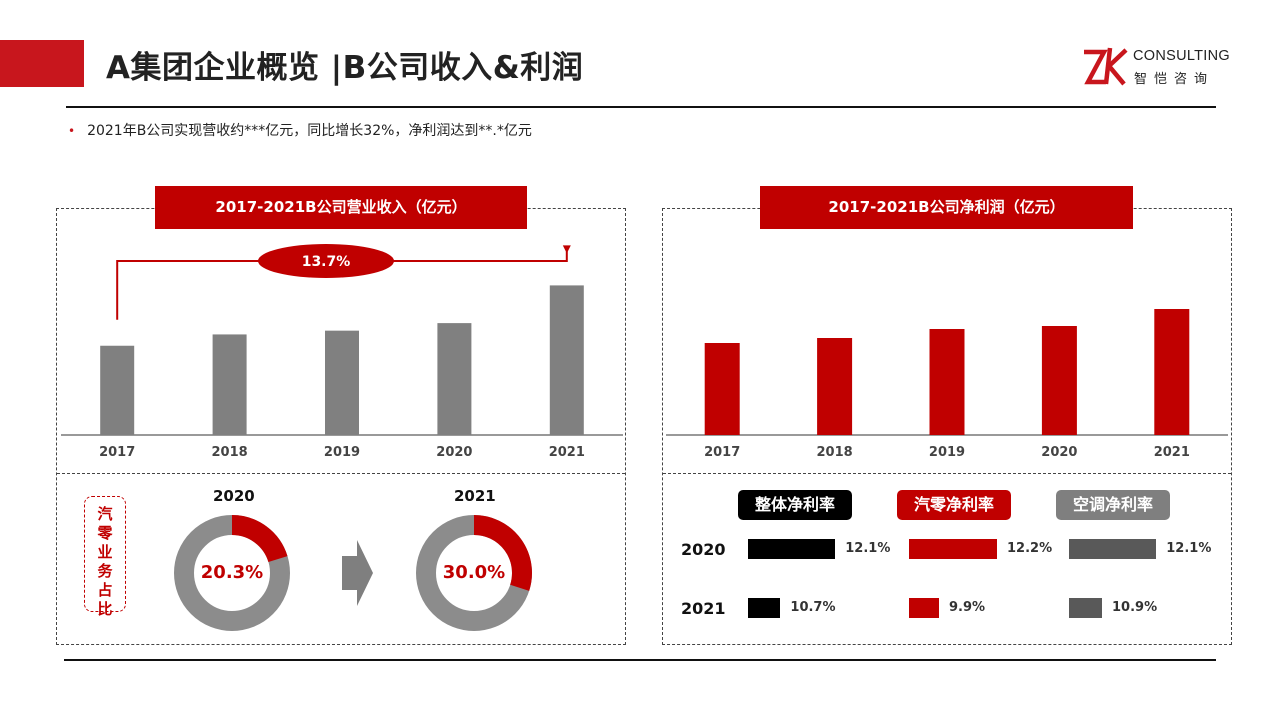 The height and width of the screenshot is (720, 1280). What do you see at coordinates (454, 452) in the screenshot?
I see `revenue-tick-label: 2020` at bounding box center [454, 452].